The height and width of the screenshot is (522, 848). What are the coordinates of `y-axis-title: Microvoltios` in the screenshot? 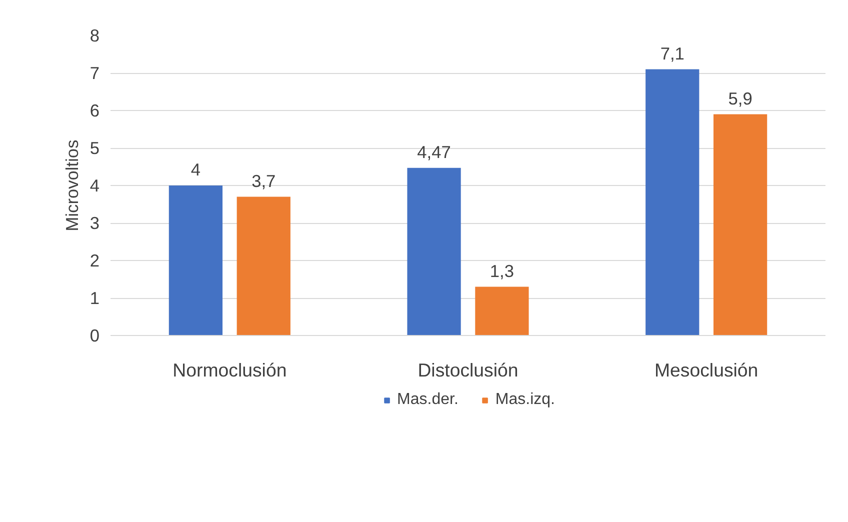 It's located at (72, 185).